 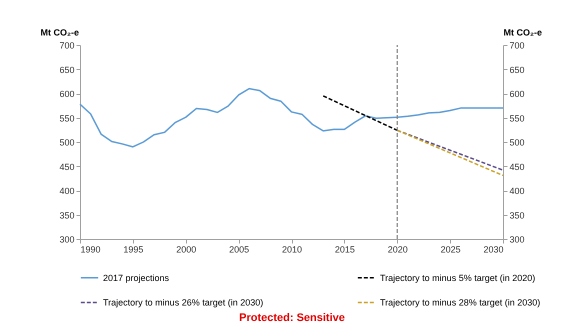 What do you see at coordinates (66, 239) in the screenshot?
I see `y-tick-label: 300` at bounding box center [66, 239].